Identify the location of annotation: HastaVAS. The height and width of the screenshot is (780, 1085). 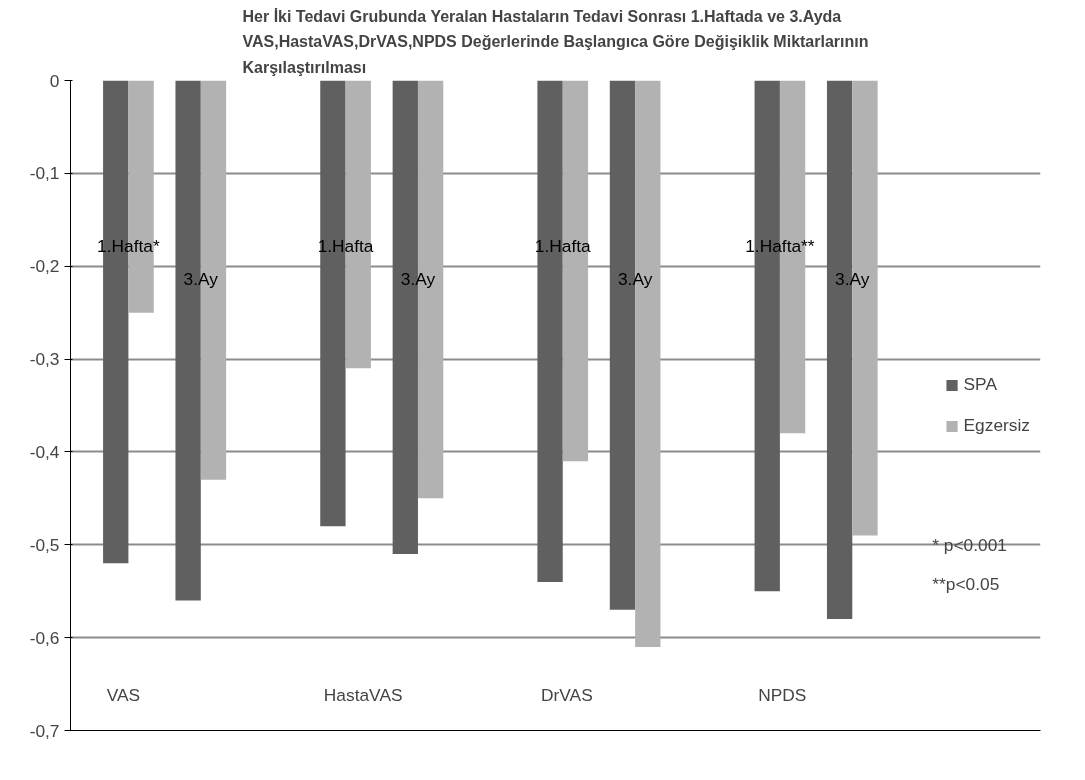
(363, 694).